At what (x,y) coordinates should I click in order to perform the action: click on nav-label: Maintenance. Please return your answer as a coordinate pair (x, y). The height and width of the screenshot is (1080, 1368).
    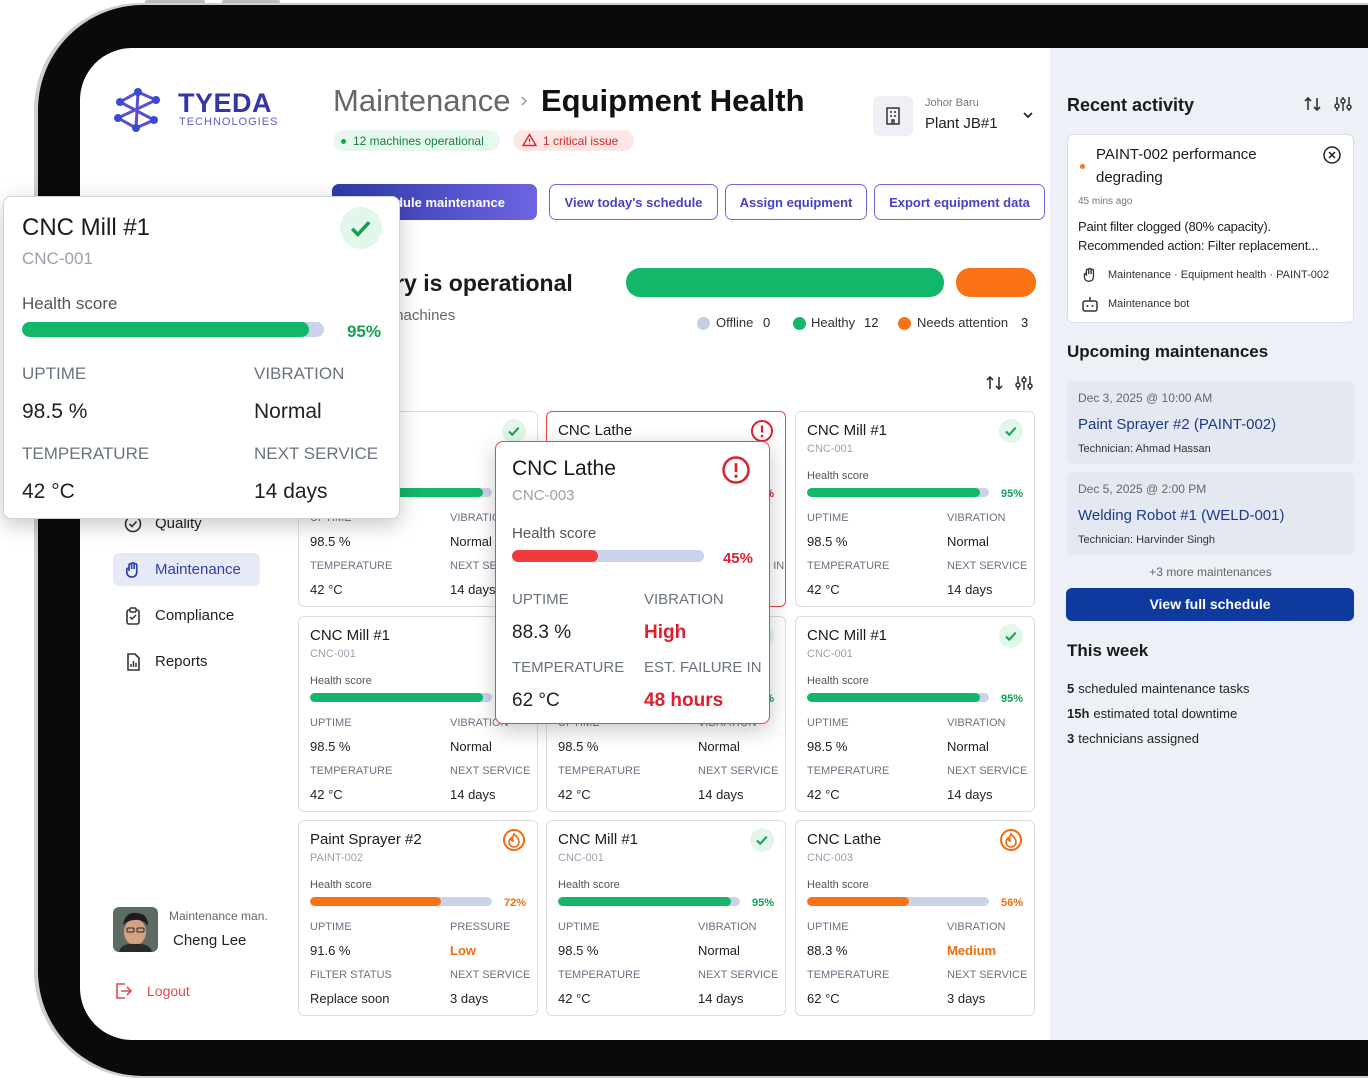
    Looking at the image, I should click on (198, 569).